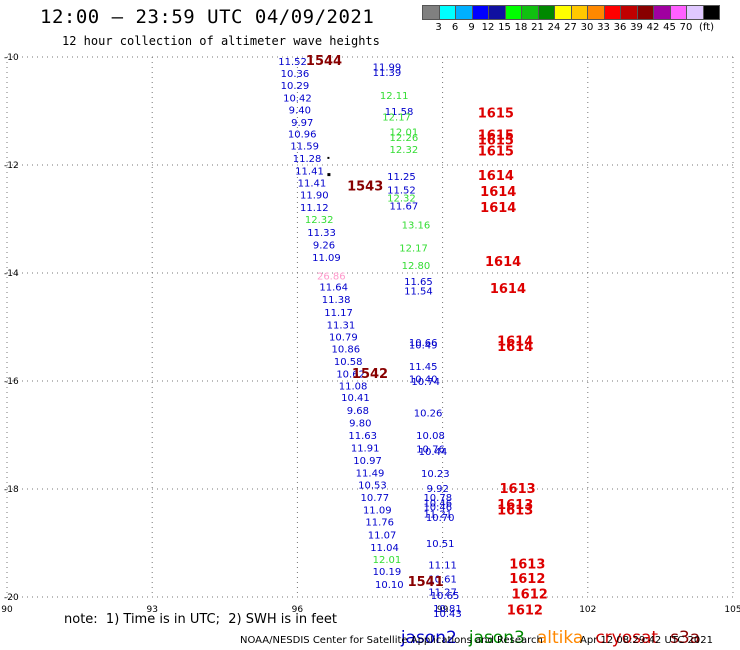  Describe the element at coordinates (428, 413) in the screenshot. I see `data-point-label: 10.26` at that location.